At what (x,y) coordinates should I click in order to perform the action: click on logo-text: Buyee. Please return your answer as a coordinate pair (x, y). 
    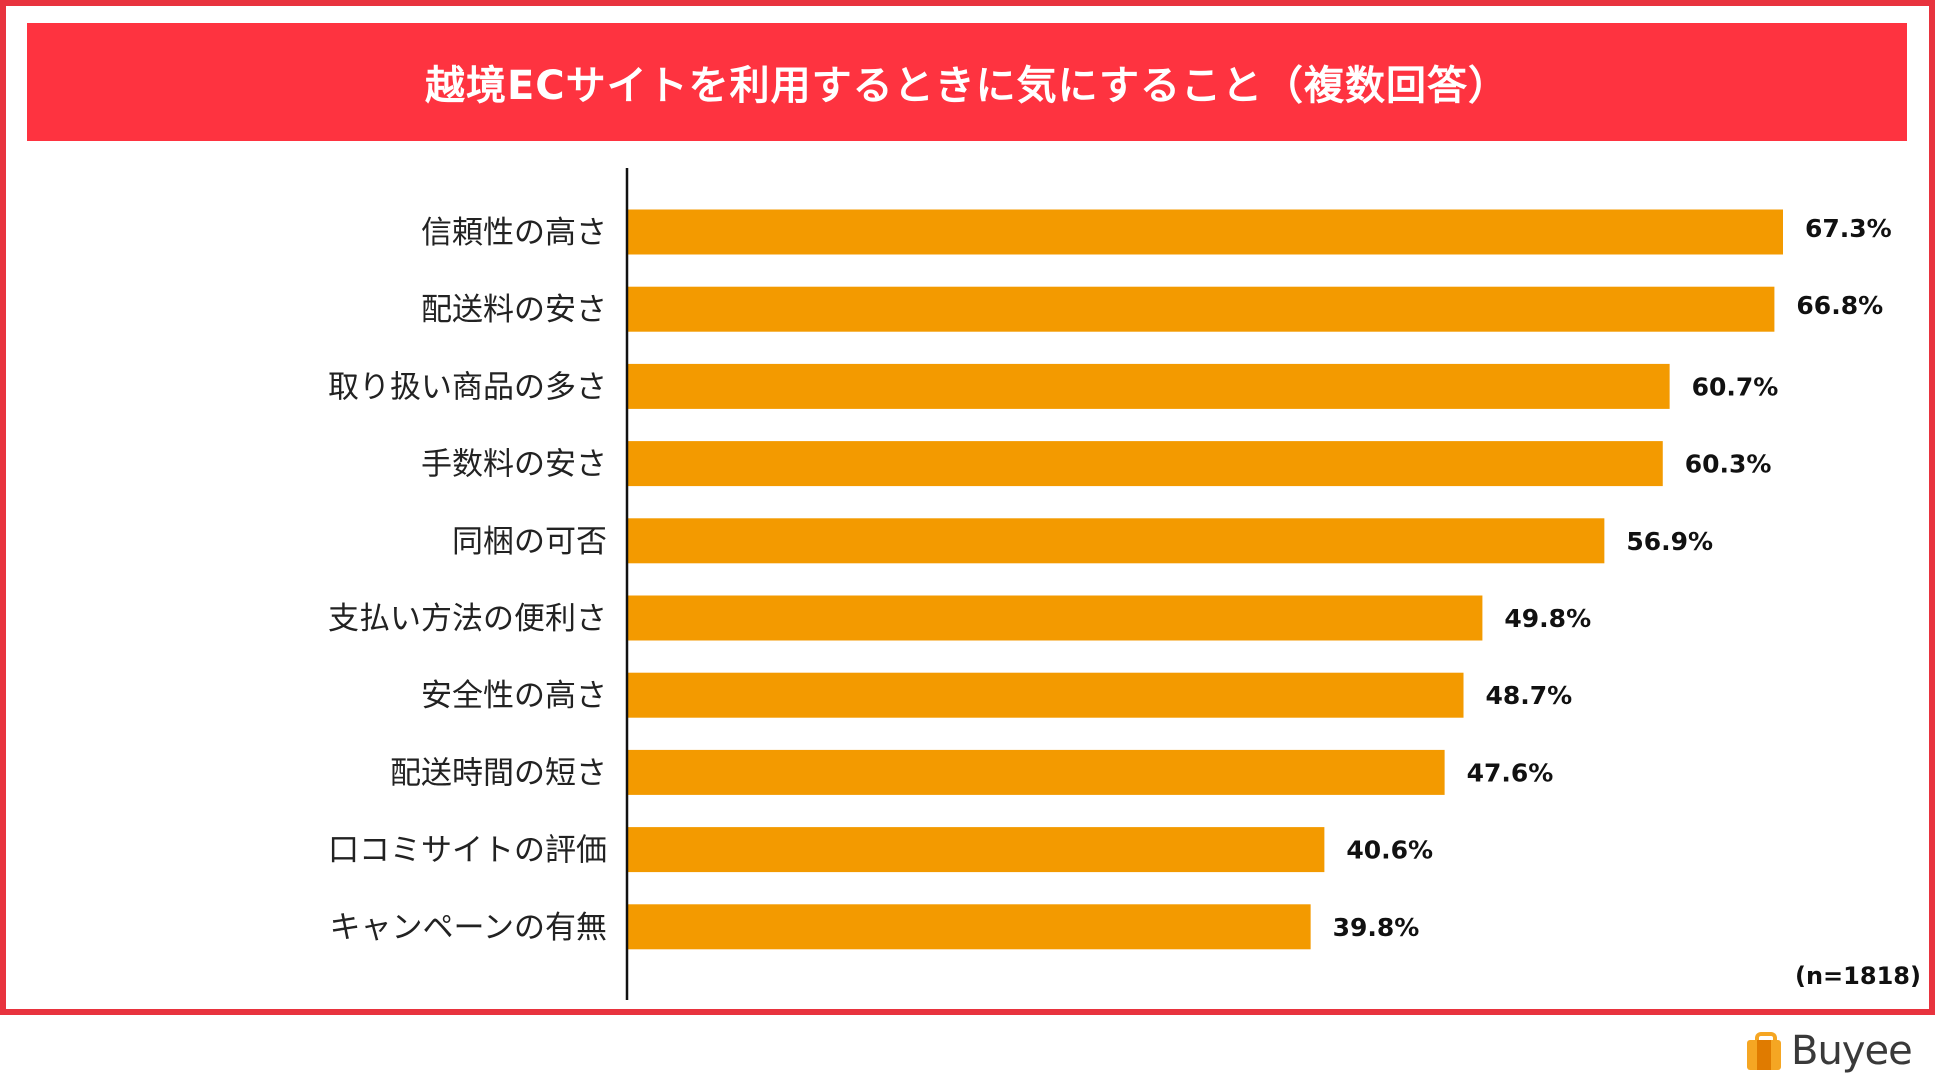
    Looking at the image, I should click on (1852, 1051).